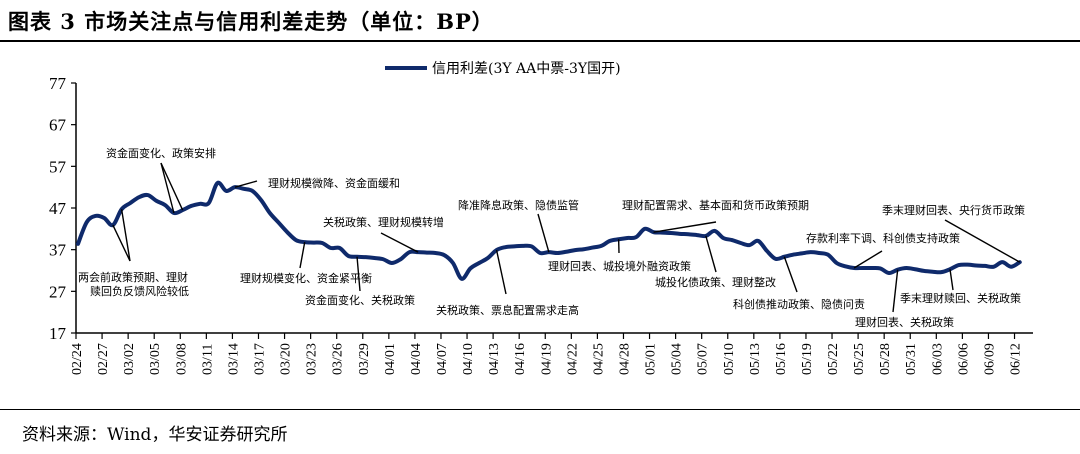 The width and height of the screenshot is (1080, 454). I want to click on x-tick-label: 05/10, so click(729, 359).